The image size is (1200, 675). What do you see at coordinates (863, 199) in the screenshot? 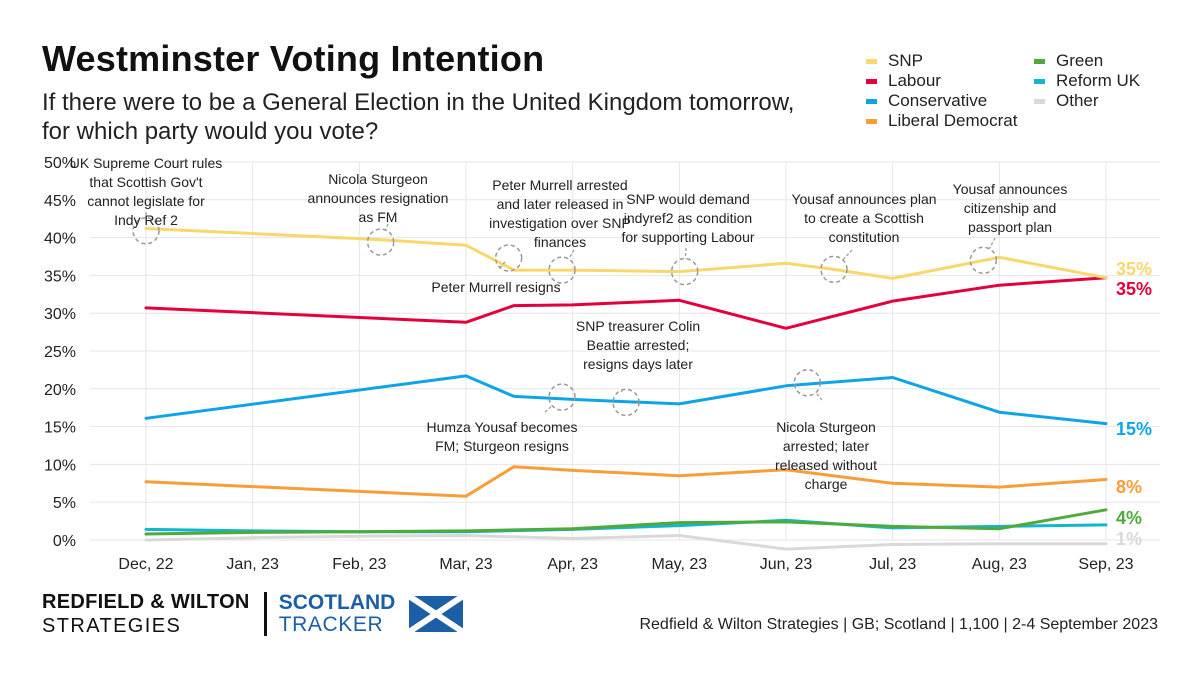
I see `annotation-label-line: Yousaf announces plan` at bounding box center [863, 199].